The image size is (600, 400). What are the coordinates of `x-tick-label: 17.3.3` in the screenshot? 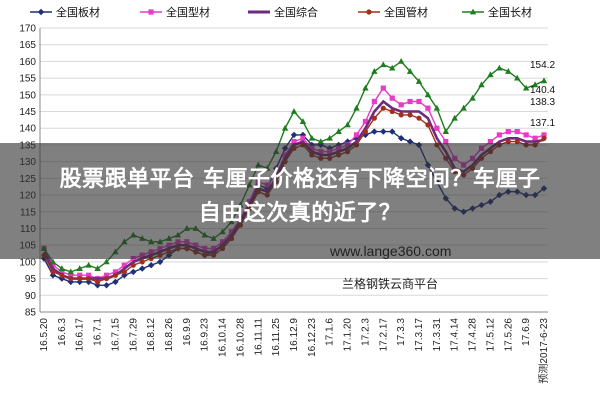 It's located at (401, 332).